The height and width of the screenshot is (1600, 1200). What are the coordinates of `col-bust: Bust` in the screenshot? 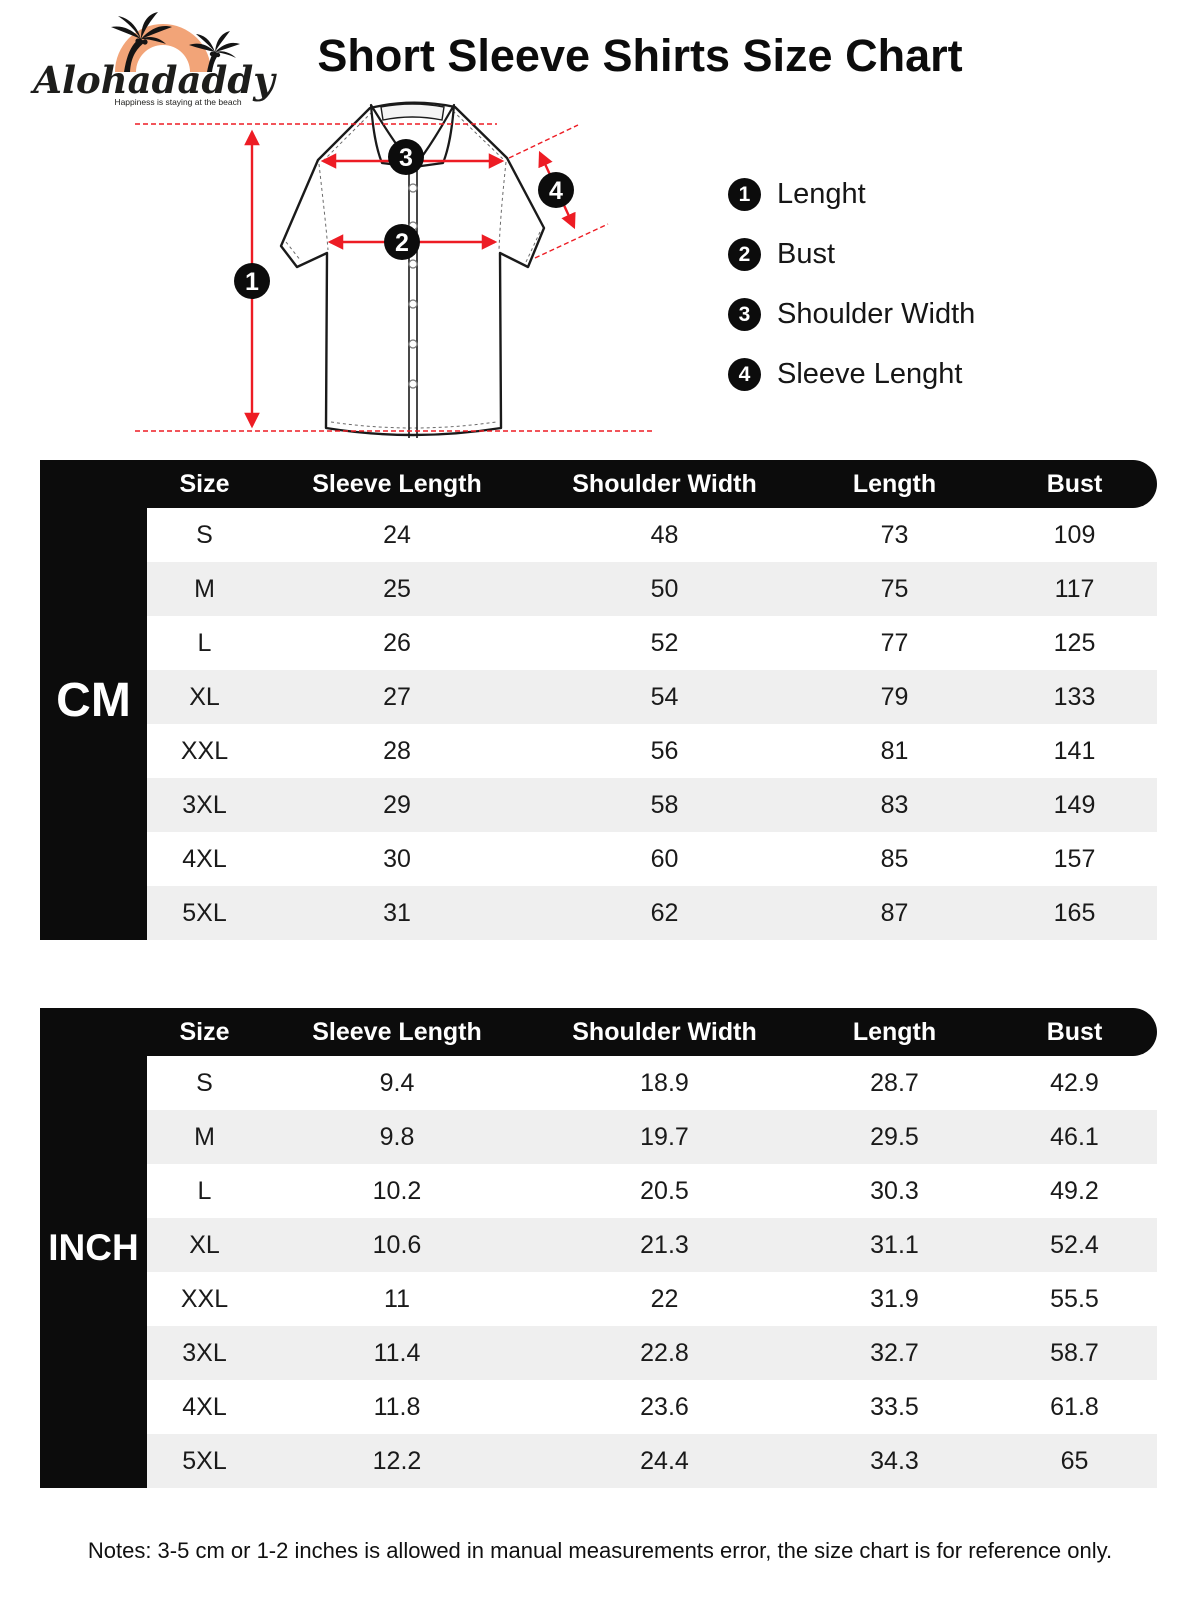 It's located at (1074, 483).